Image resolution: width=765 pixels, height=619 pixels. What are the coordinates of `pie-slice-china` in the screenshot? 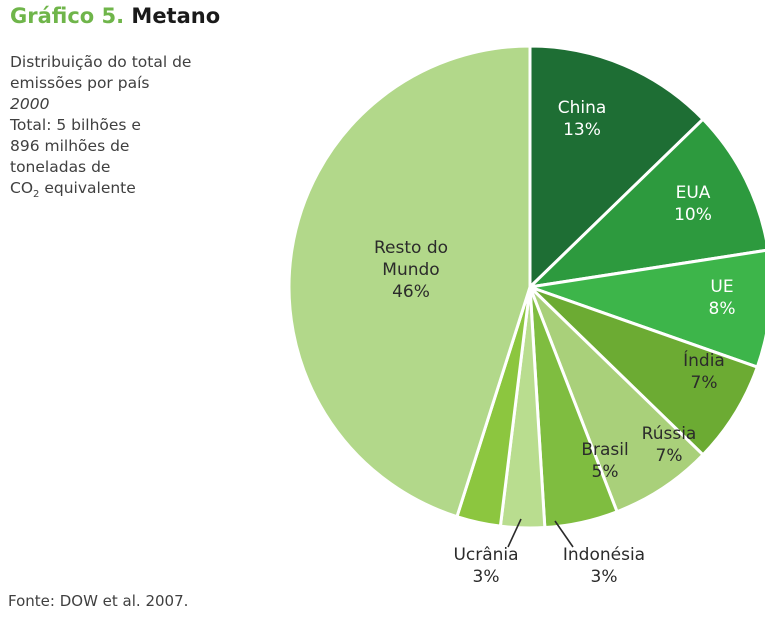 It's located at (617, 167).